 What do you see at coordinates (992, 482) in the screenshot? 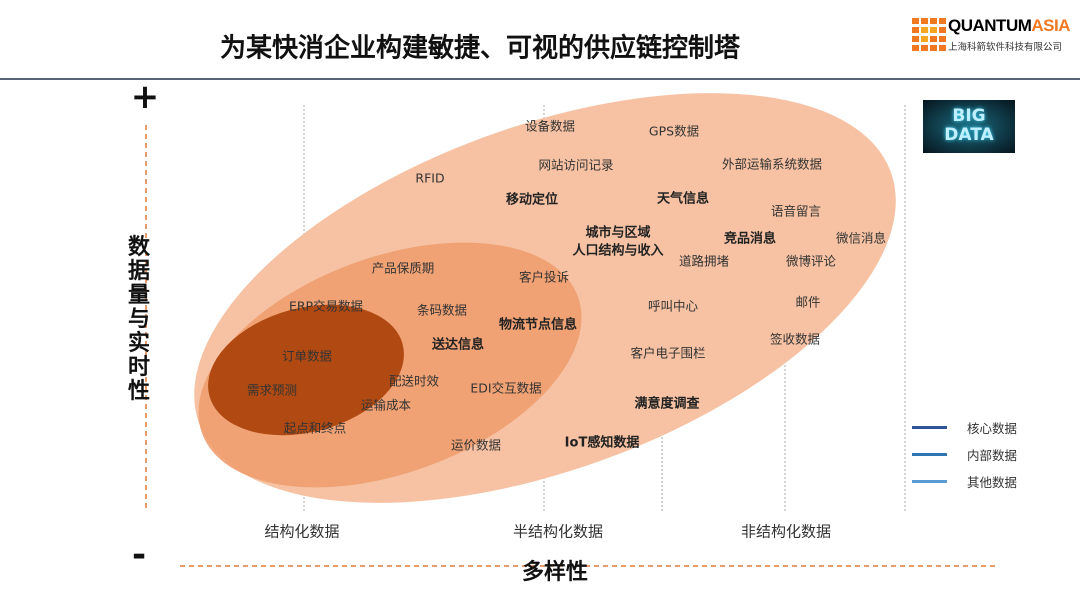
I see `legend-label: 其他数据` at bounding box center [992, 482].